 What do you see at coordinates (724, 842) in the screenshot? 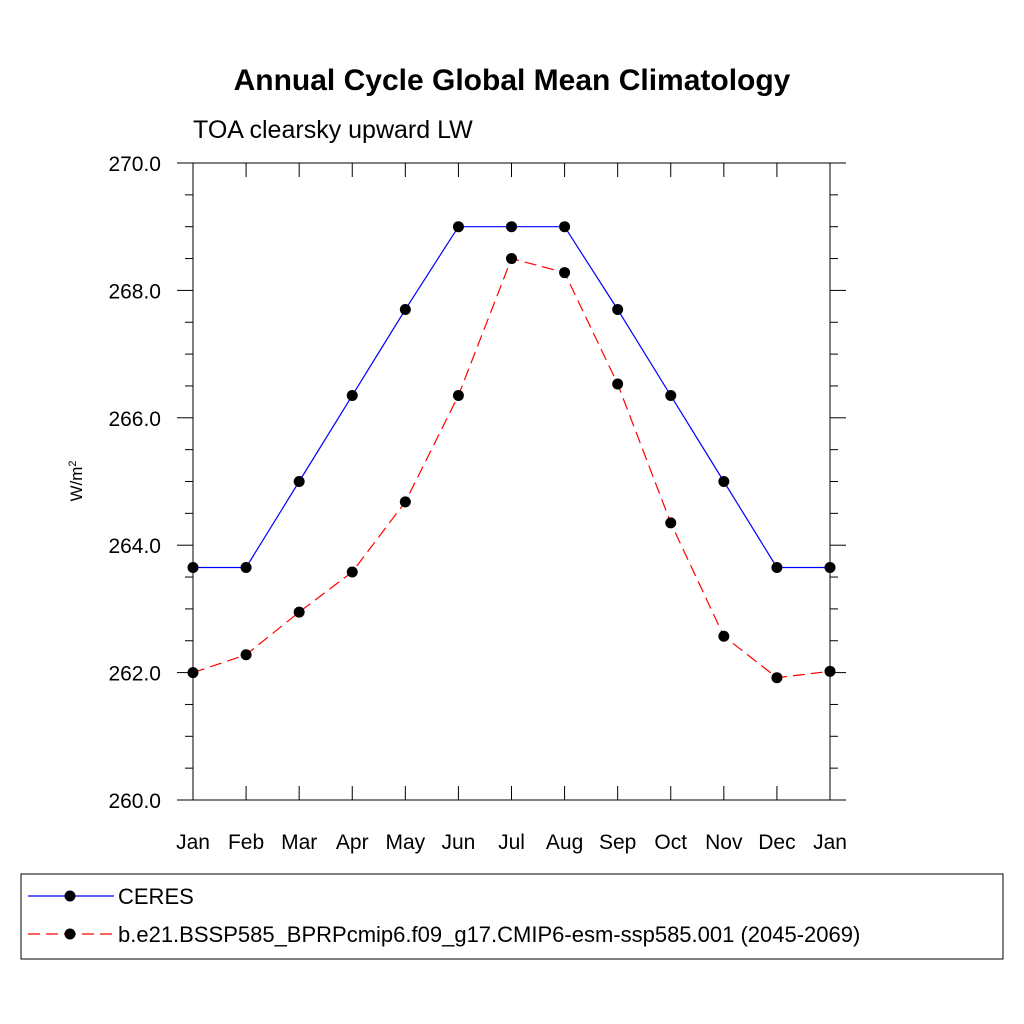
I see `x-tick-label: Nov` at bounding box center [724, 842].